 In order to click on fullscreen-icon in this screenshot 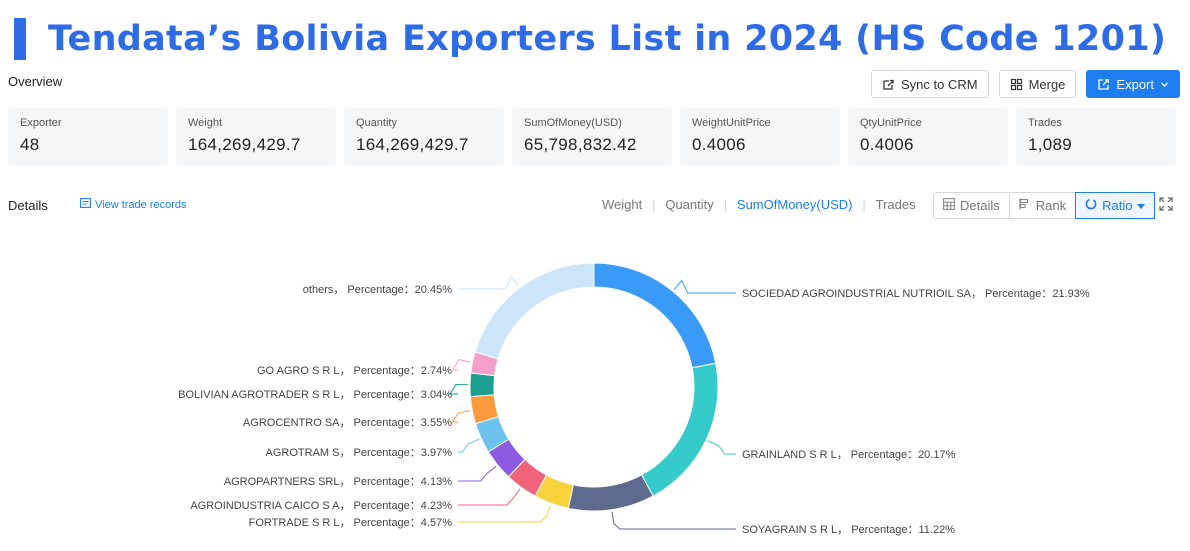, I will do `click(1166, 206)`.